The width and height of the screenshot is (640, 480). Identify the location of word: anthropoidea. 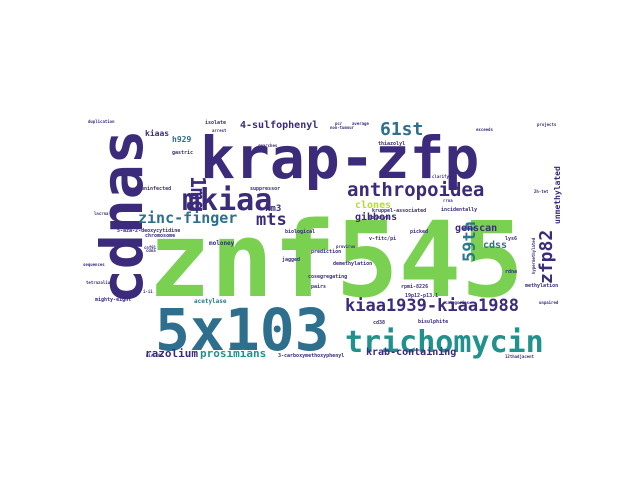
(415, 190).